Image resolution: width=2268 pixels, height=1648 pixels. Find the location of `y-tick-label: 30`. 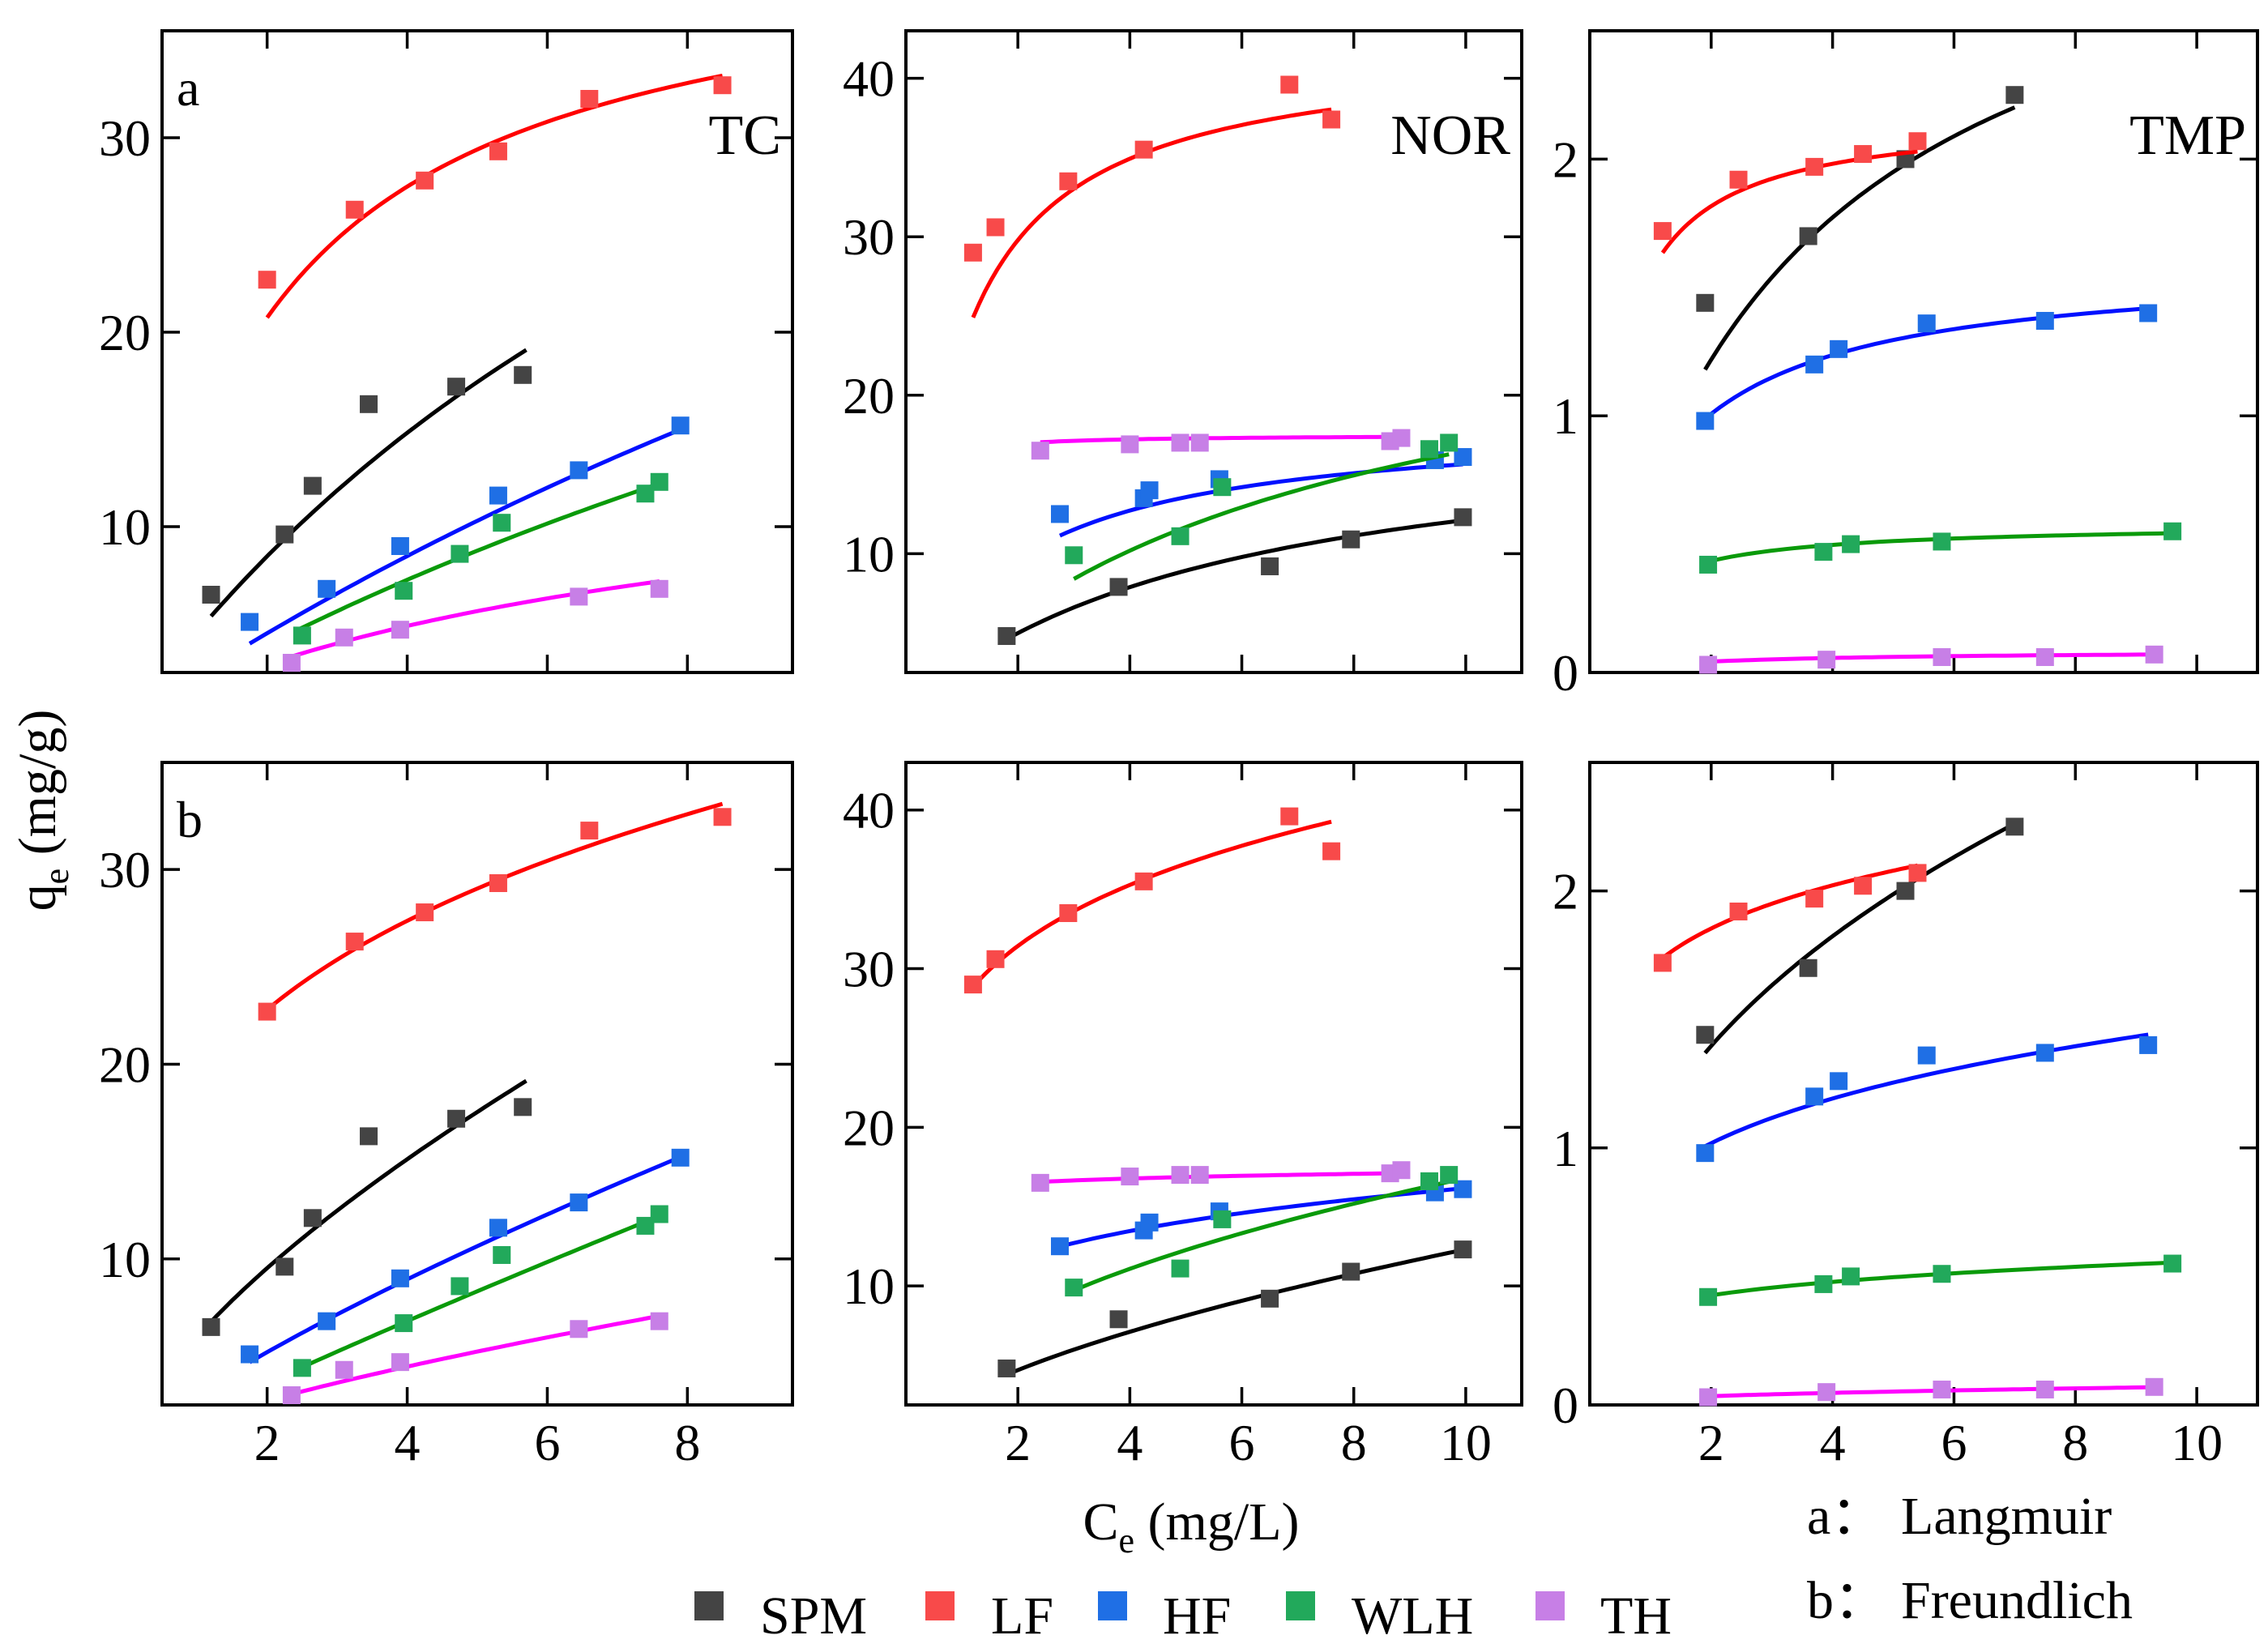

y-tick-label: 30 is located at coordinates (869, 969).